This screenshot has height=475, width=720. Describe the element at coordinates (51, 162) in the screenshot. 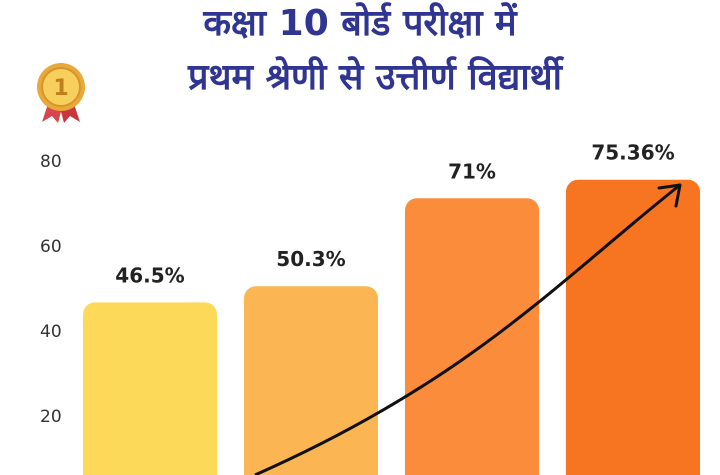

I see `y-tick-label: 80` at that location.